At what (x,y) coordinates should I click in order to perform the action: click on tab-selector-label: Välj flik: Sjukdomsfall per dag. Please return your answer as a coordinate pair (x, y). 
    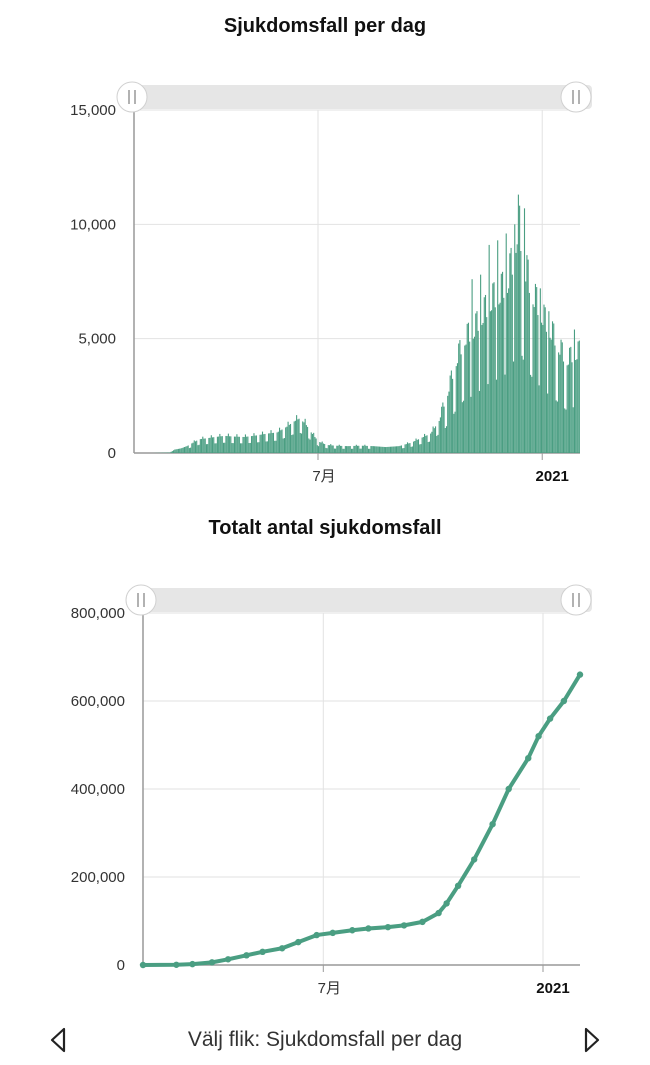
    Looking at the image, I should click on (325, 1039).